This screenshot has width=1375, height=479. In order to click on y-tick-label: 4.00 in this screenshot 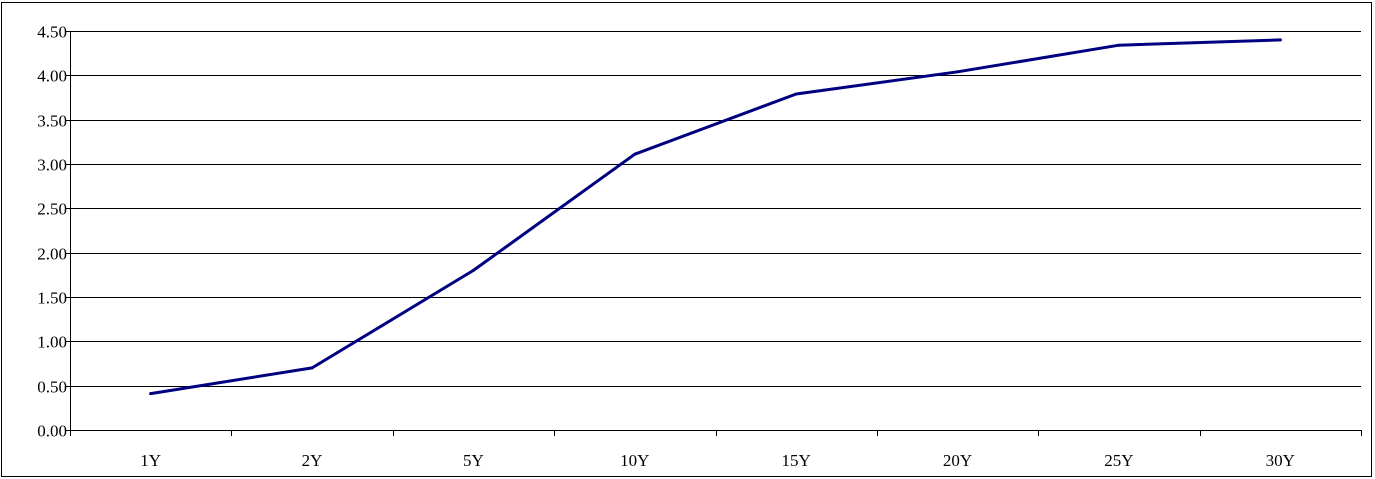, I will do `click(52, 76)`.